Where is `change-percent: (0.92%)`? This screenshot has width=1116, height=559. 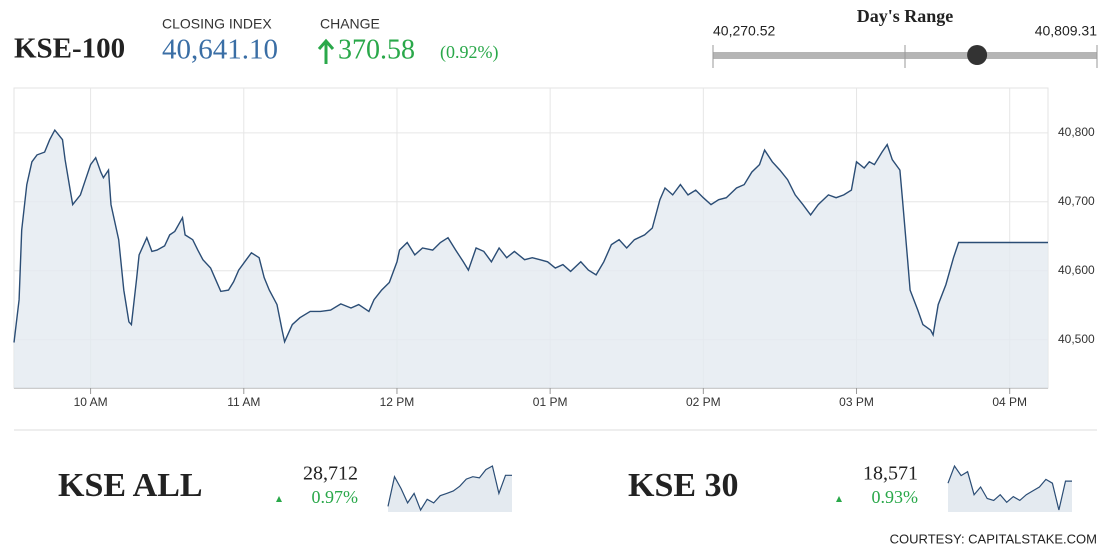 change-percent: (0.92%) is located at coordinates (469, 52).